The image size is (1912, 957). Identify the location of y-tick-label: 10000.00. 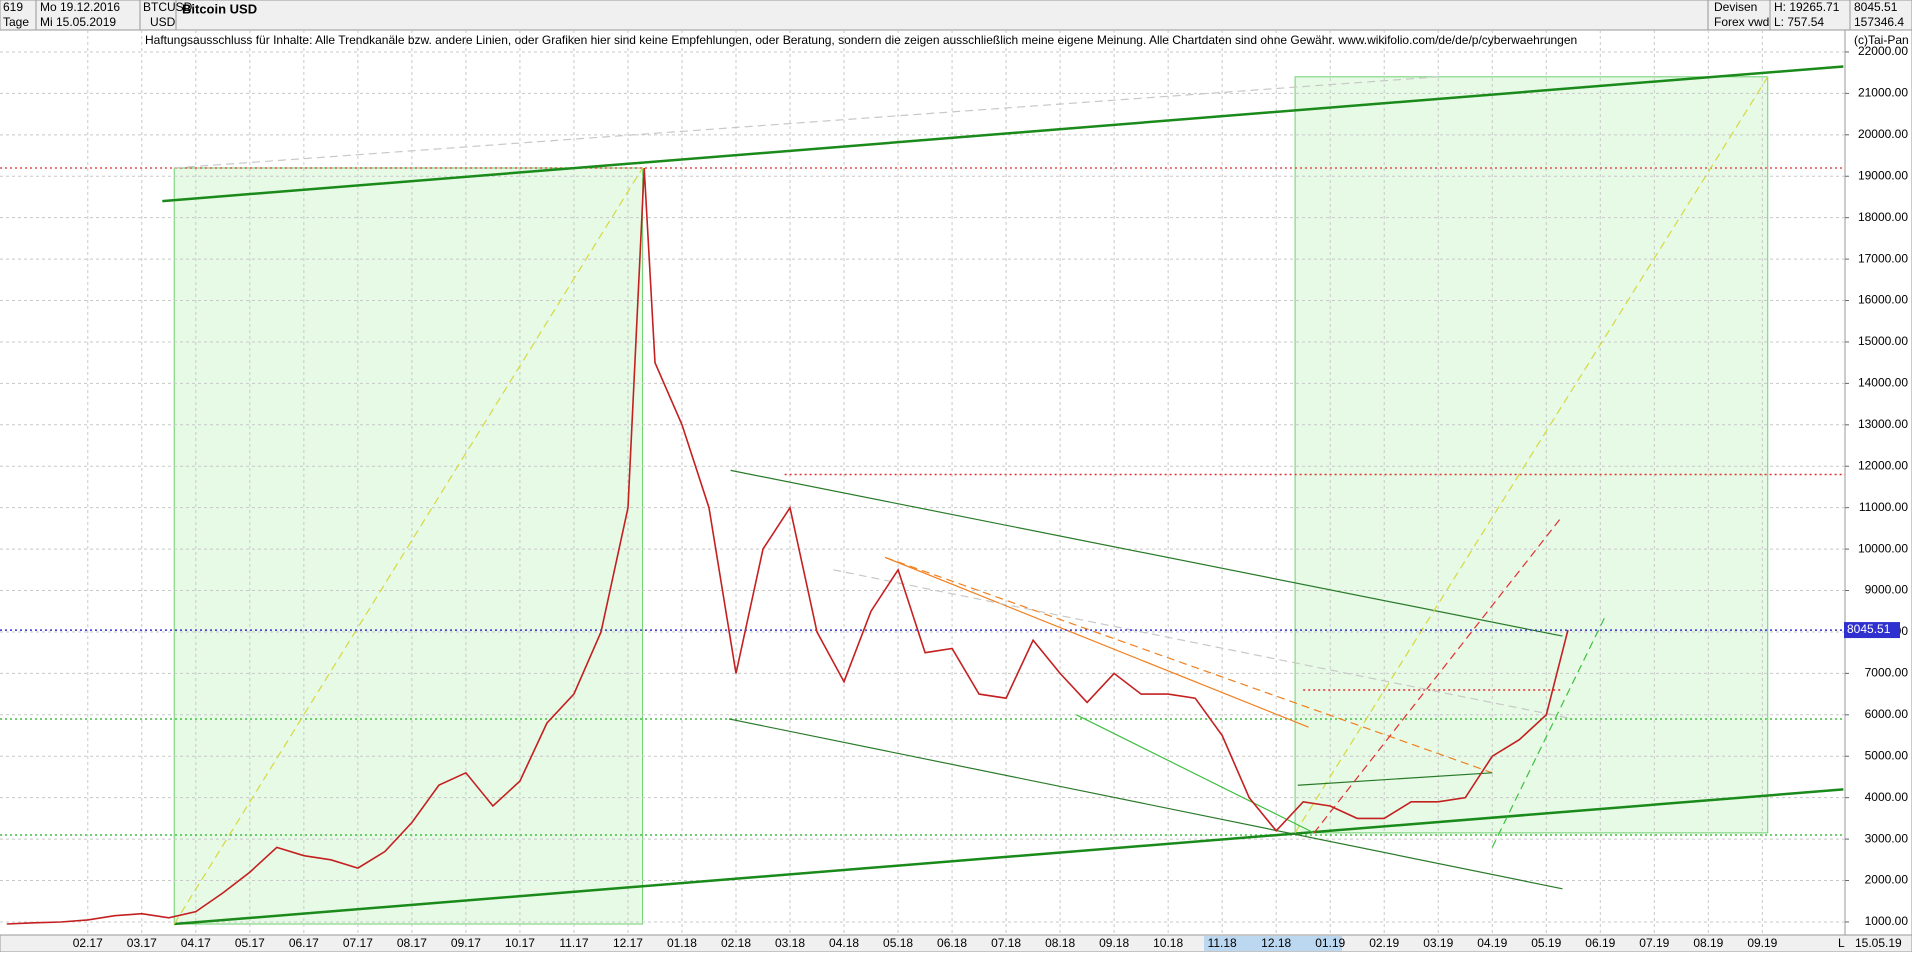
(1883, 548).